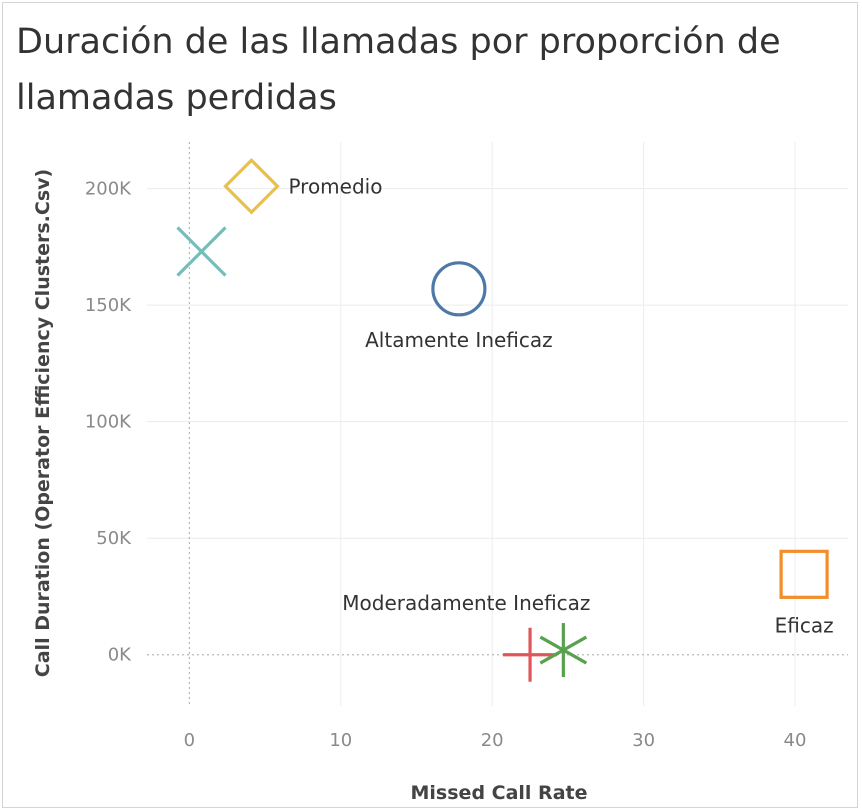 The height and width of the screenshot is (812, 862). Describe the element at coordinates (459, 340) in the screenshot. I see `point-label: Altamente Ineficaz` at that location.